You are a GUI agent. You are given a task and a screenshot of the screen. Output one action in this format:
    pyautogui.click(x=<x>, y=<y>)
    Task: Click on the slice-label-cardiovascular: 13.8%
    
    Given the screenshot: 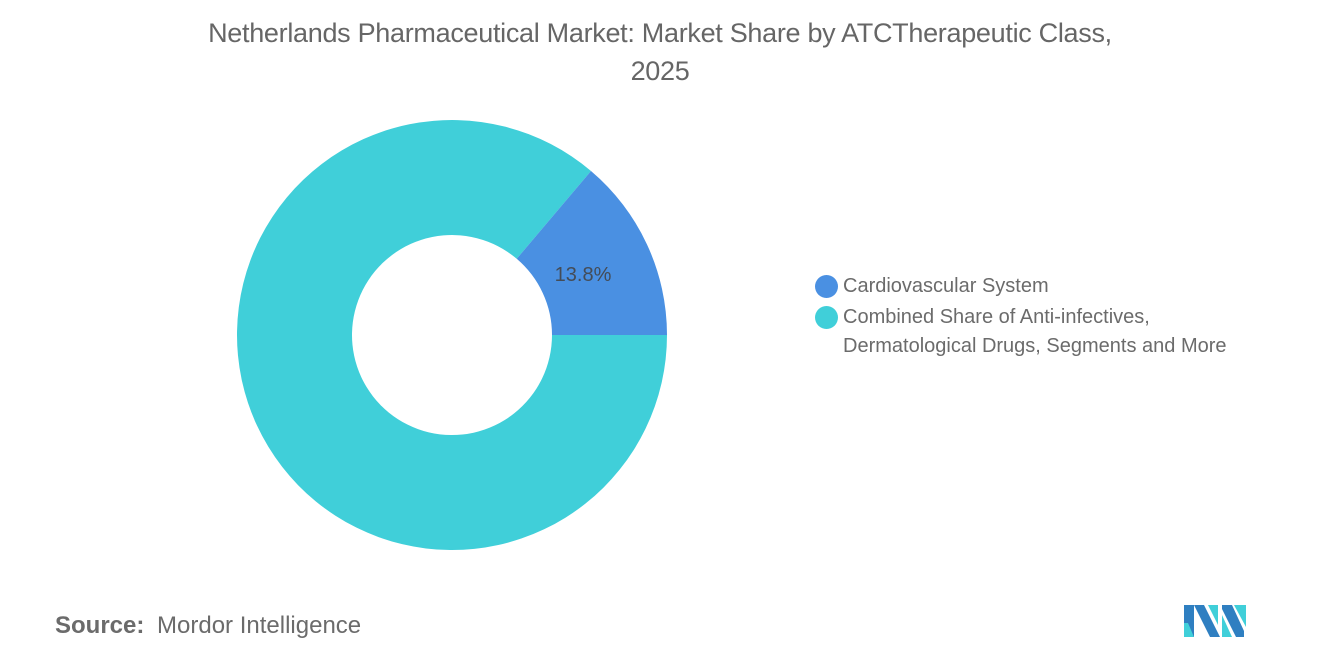 What is the action you would take?
    pyautogui.click(x=583, y=275)
    